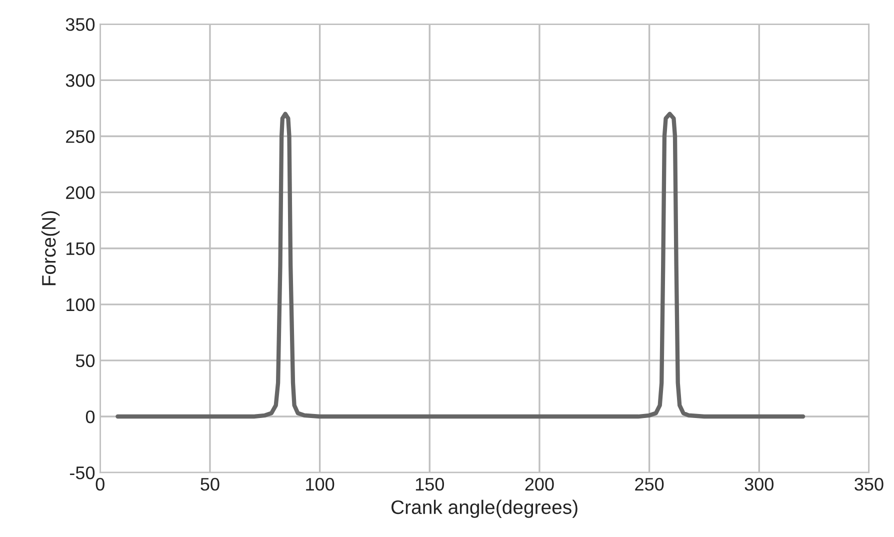 The image size is (894, 537). I want to click on x-tick-label: 150, so click(430, 484).